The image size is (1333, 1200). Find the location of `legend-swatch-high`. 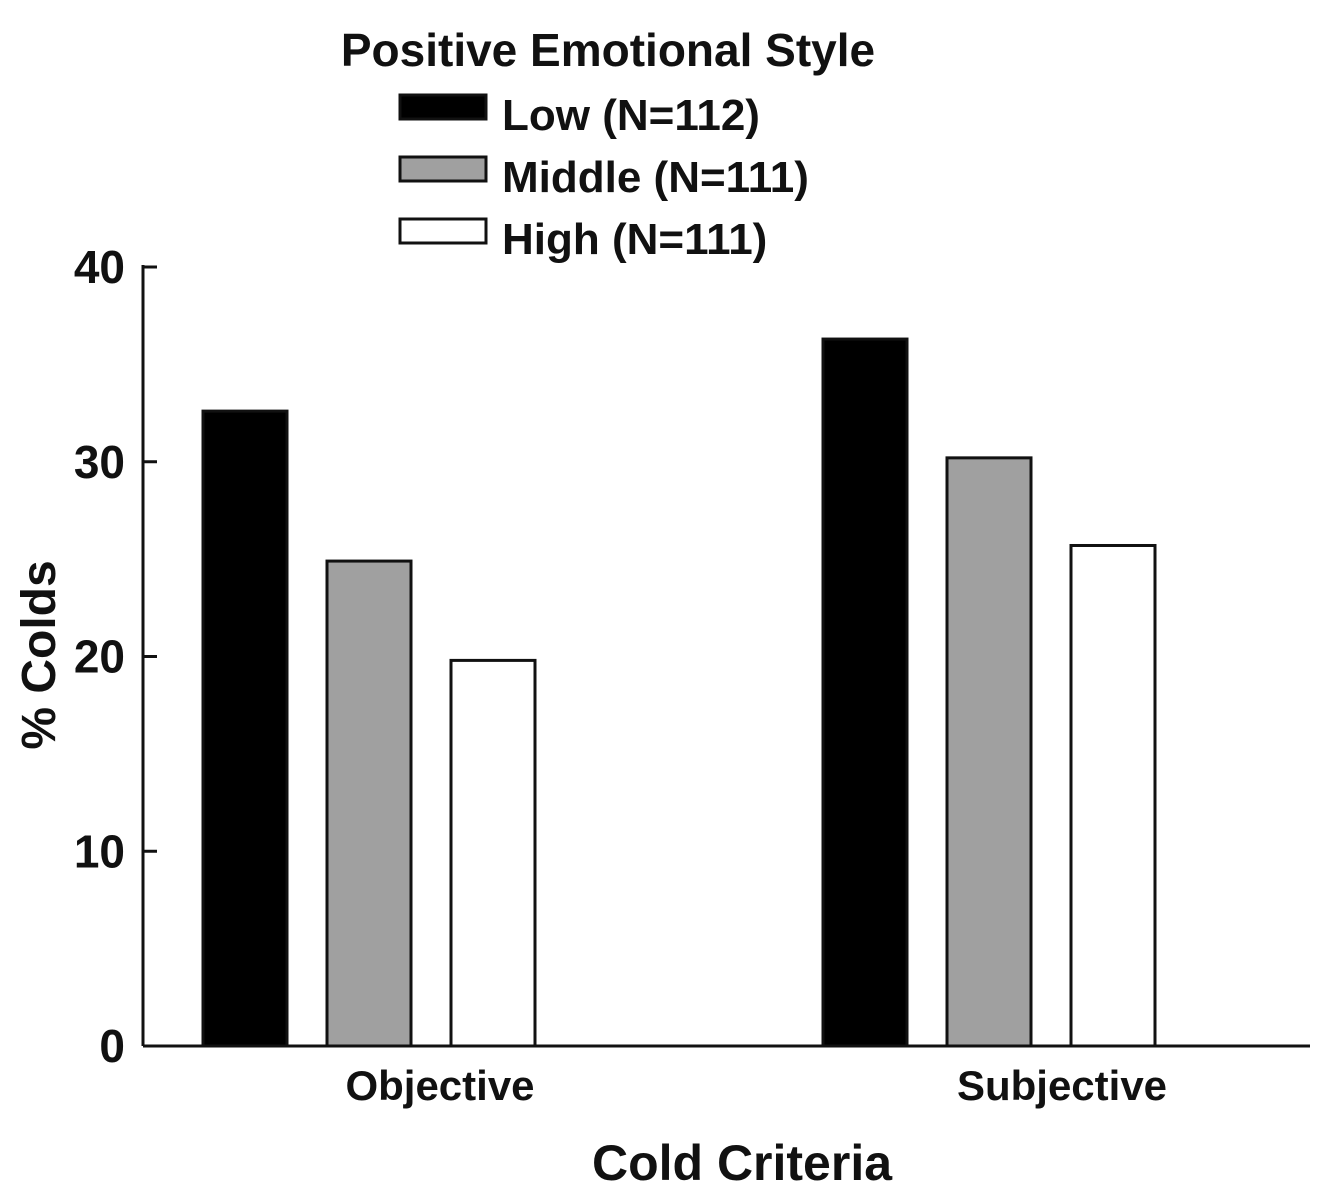

legend-swatch-high is located at coordinates (443, 231).